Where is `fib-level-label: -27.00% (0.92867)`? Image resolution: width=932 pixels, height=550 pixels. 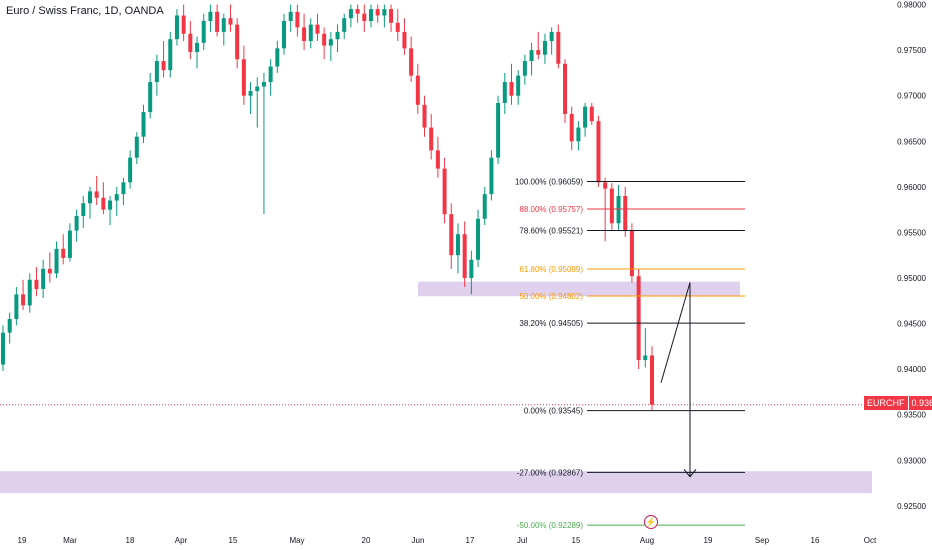 fib-level-label: -27.00% (0.92867) is located at coordinates (550, 472).